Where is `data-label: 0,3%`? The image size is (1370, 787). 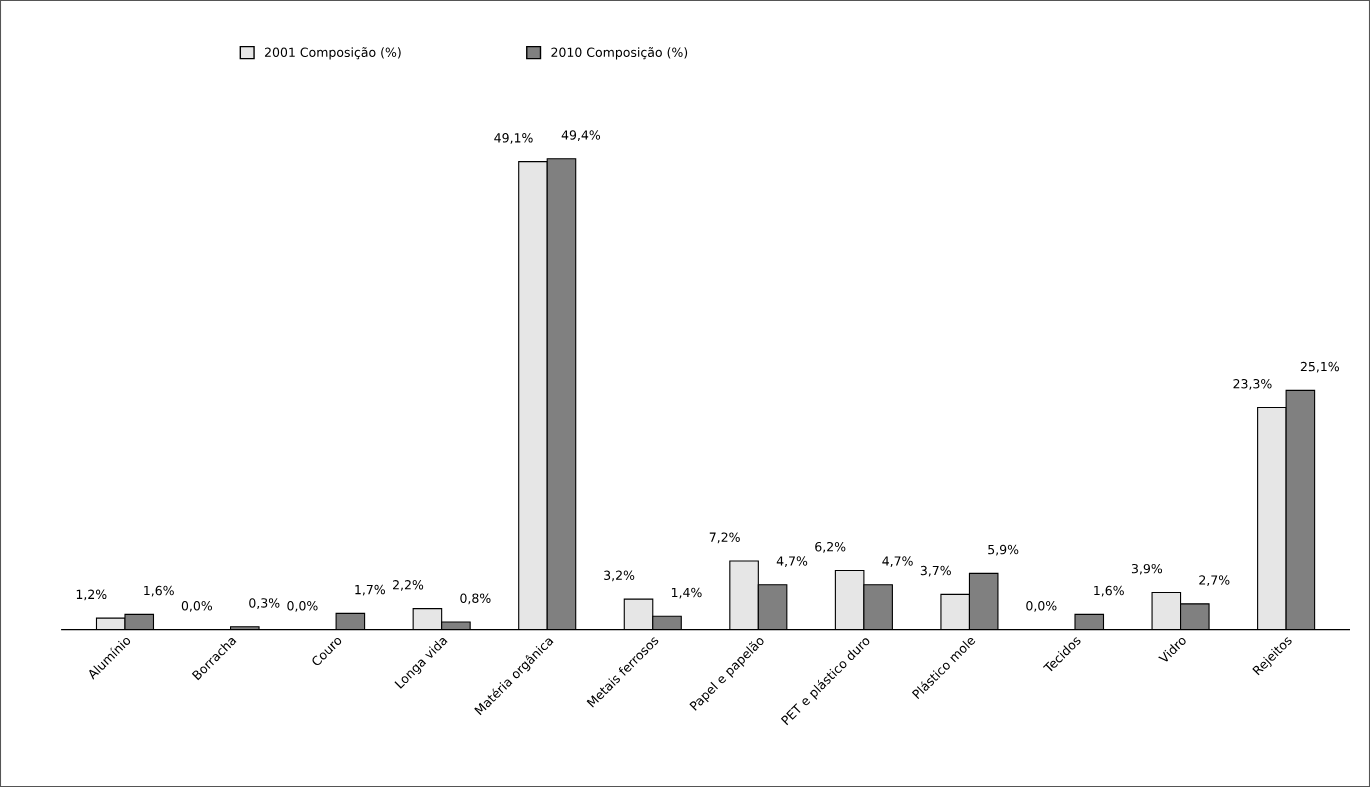
data-label: 0,3% is located at coordinates (264, 603).